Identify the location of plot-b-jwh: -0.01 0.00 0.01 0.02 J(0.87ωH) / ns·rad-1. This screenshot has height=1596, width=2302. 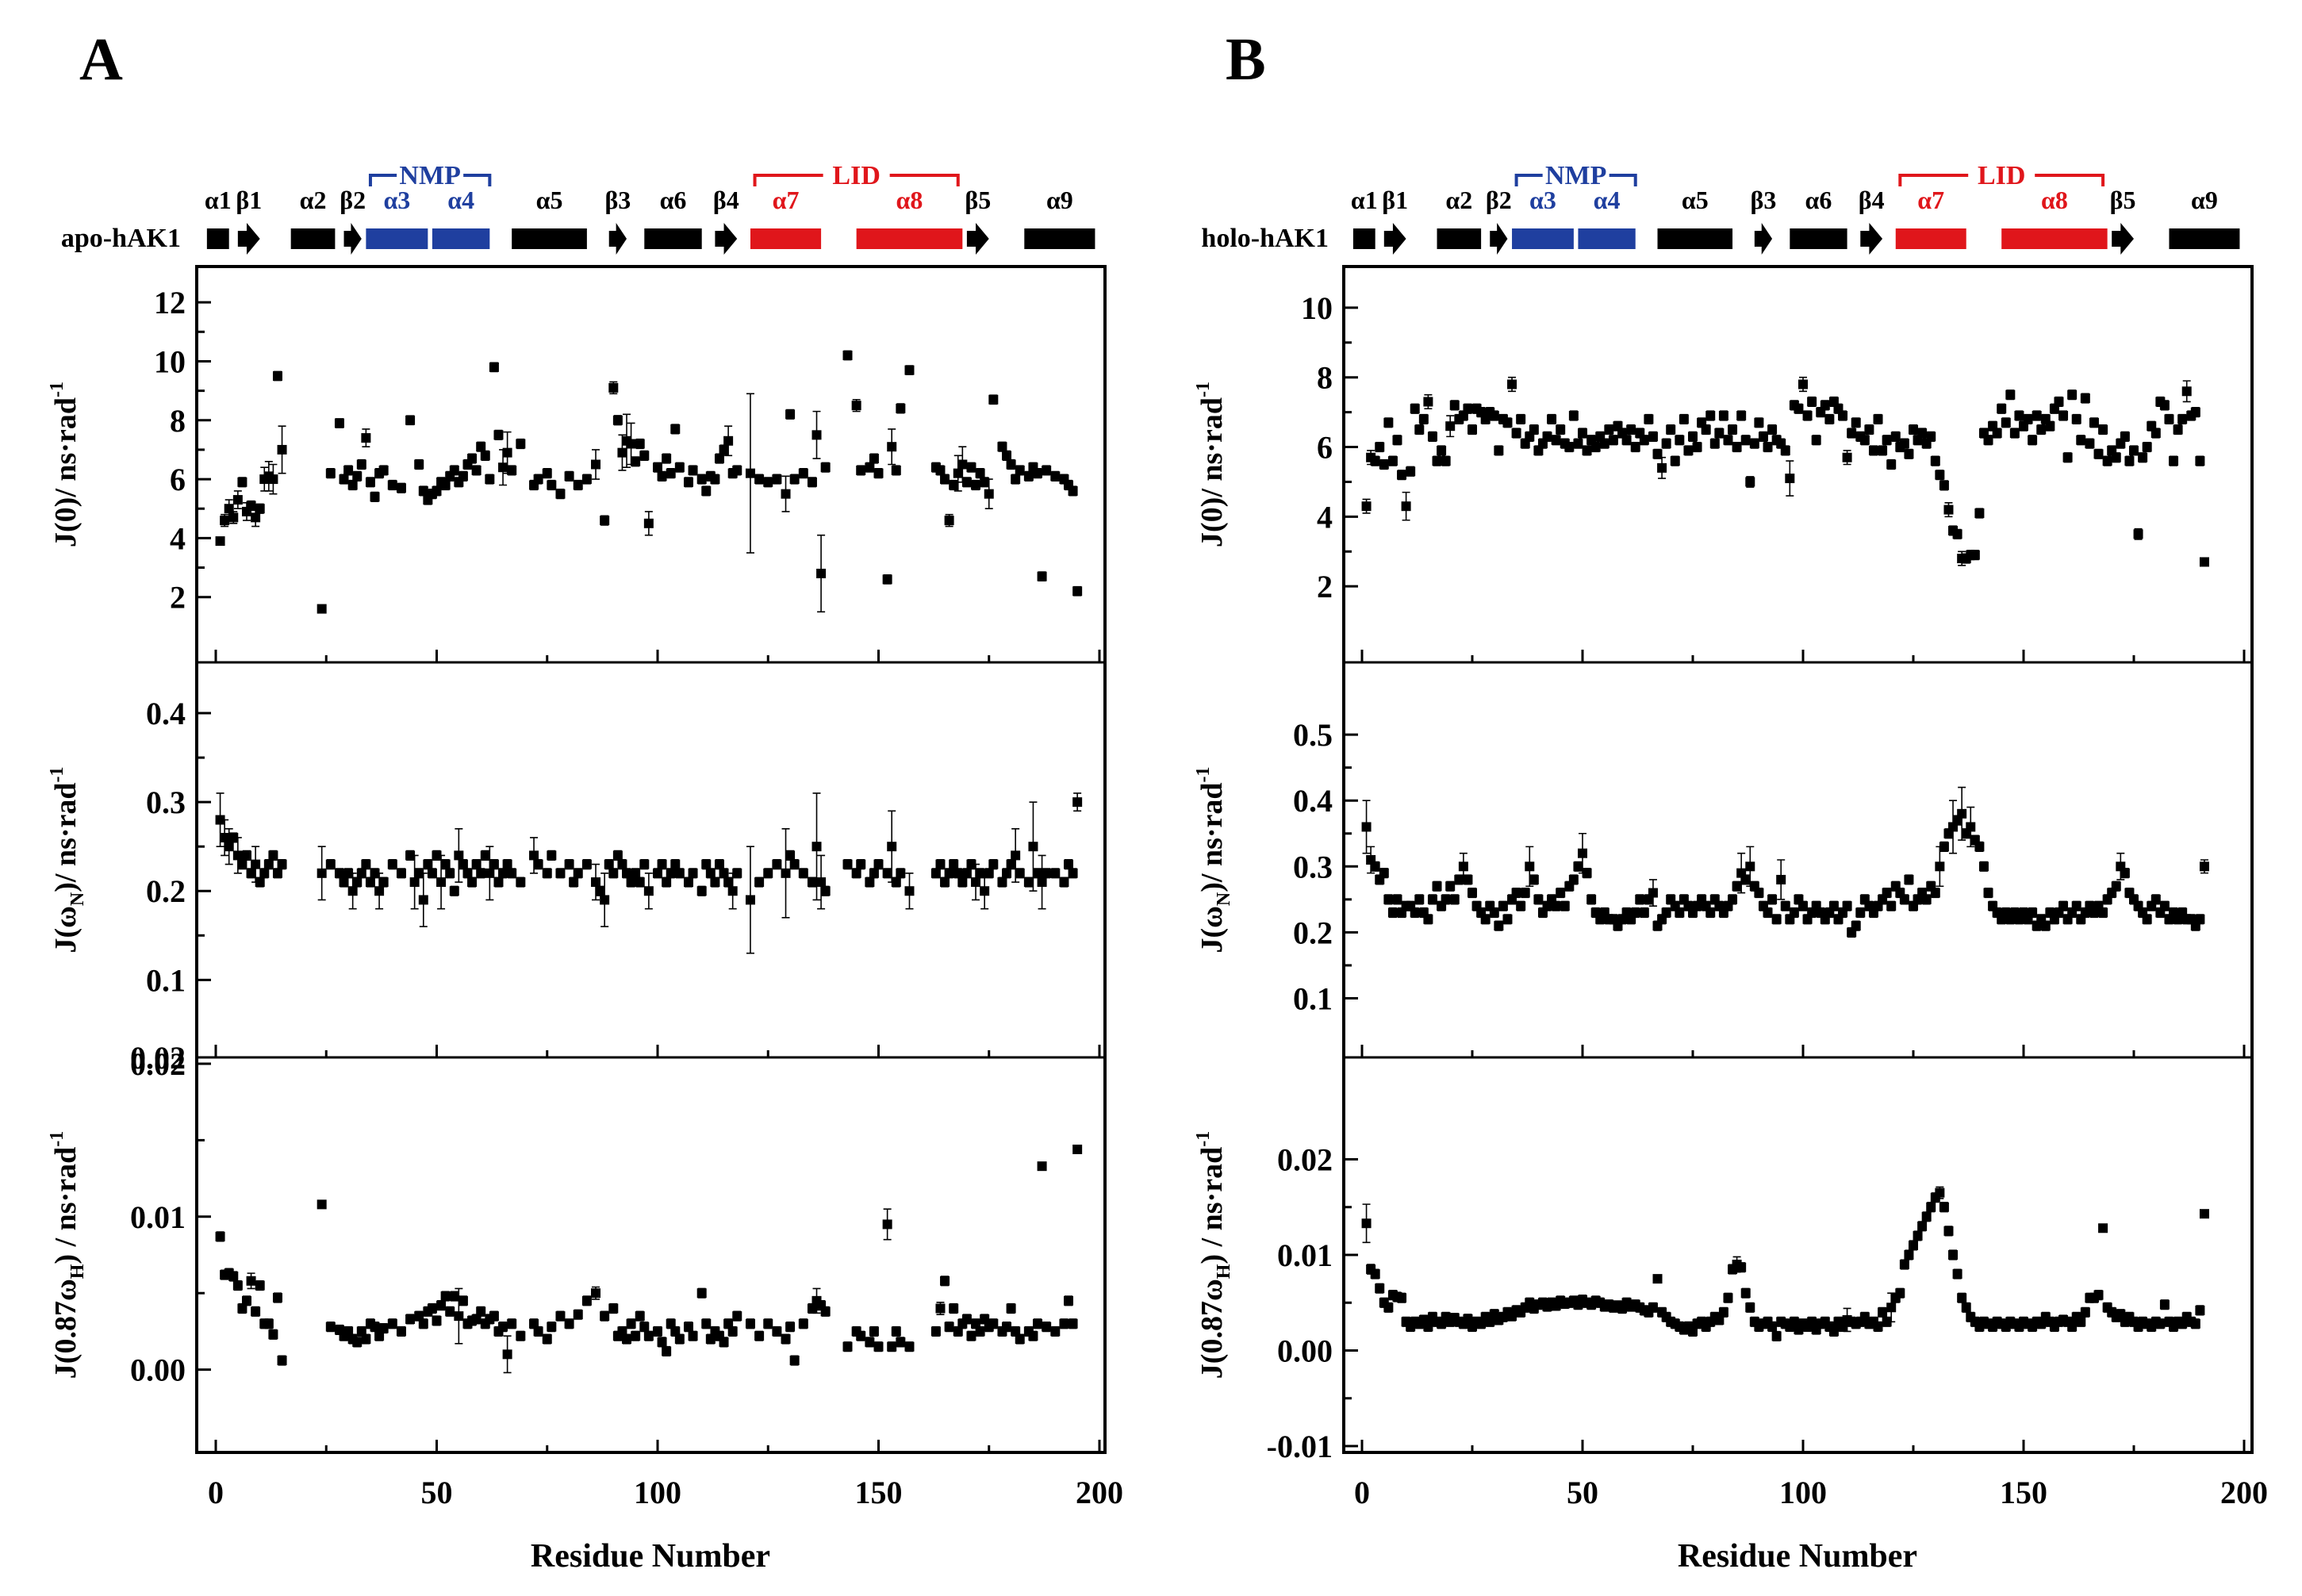
(1719, 1297).